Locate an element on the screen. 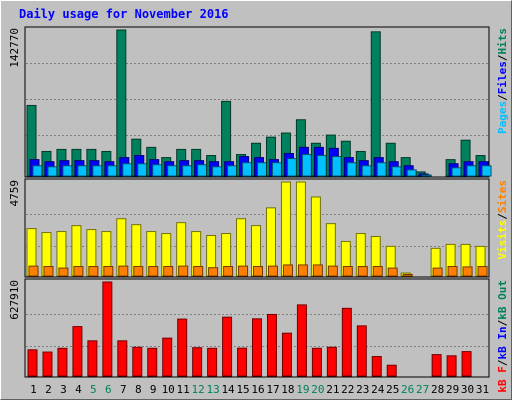  day-label: 4 is located at coordinates (78, 389).